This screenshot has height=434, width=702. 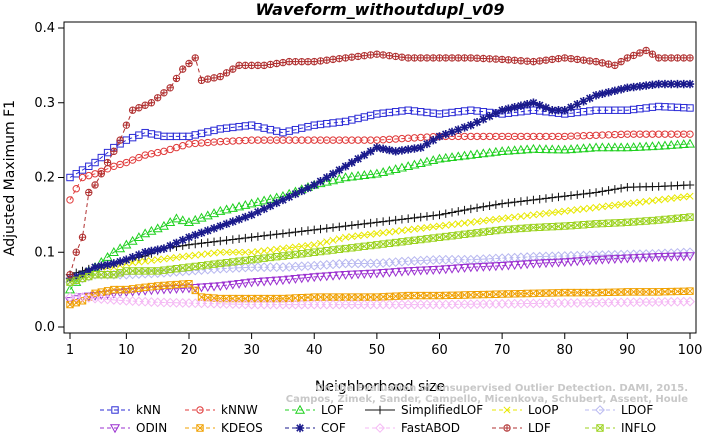 I want to click on x-tick-label: 70, so click(x=502, y=350).